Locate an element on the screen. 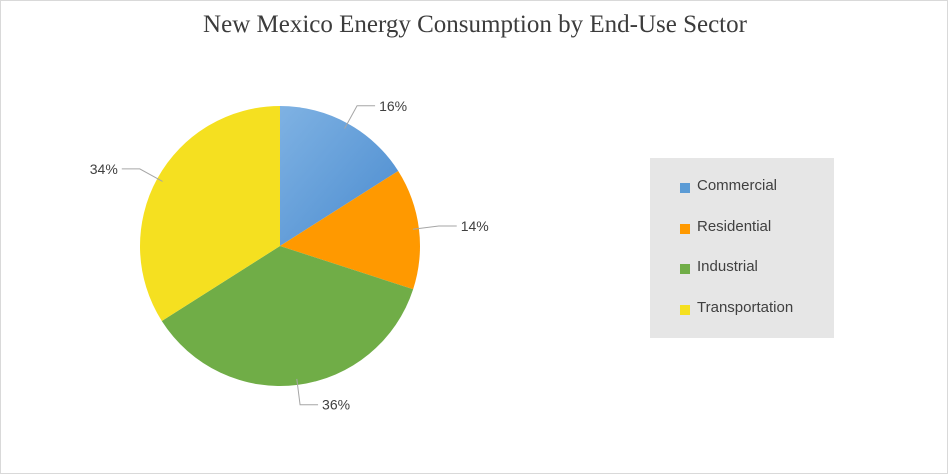 The height and width of the screenshot is (474, 948). data-label-residential: 14% is located at coordinates (475, 226).